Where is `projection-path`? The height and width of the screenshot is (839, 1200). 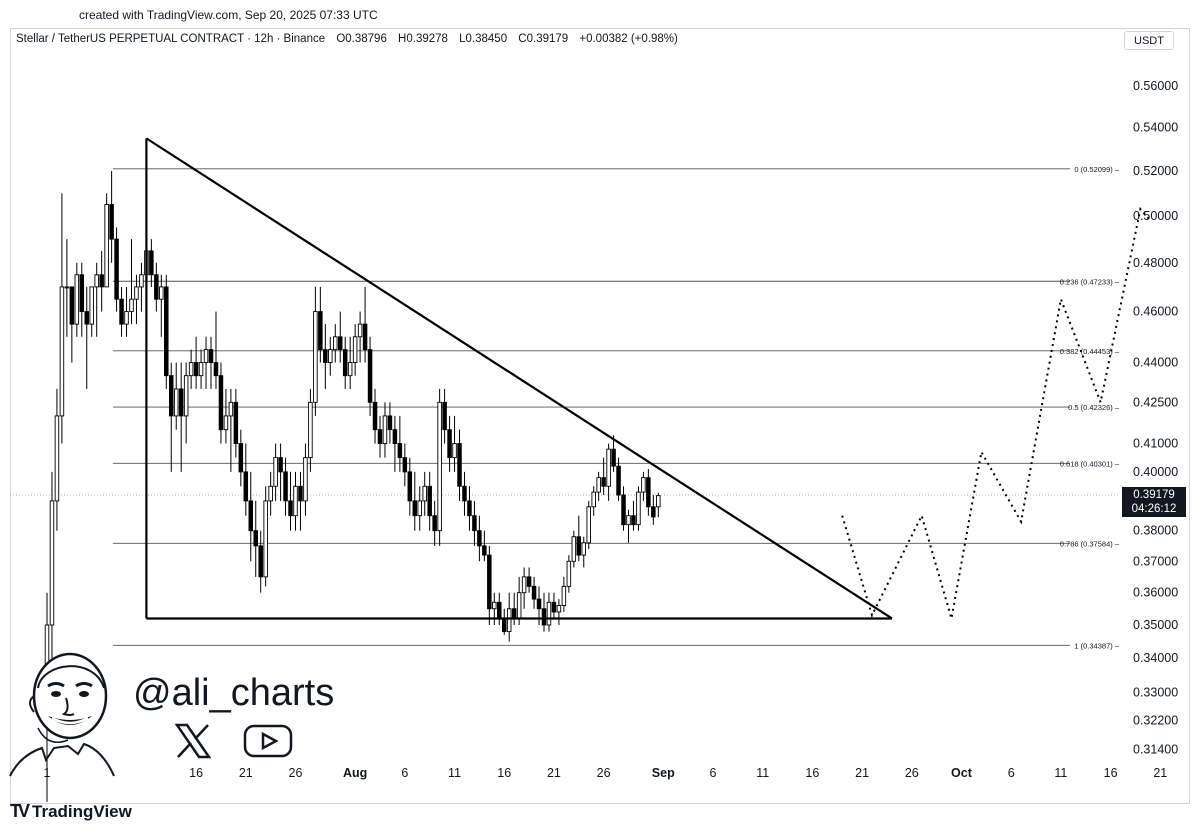 projection-path is located at coordinates (996, 412).